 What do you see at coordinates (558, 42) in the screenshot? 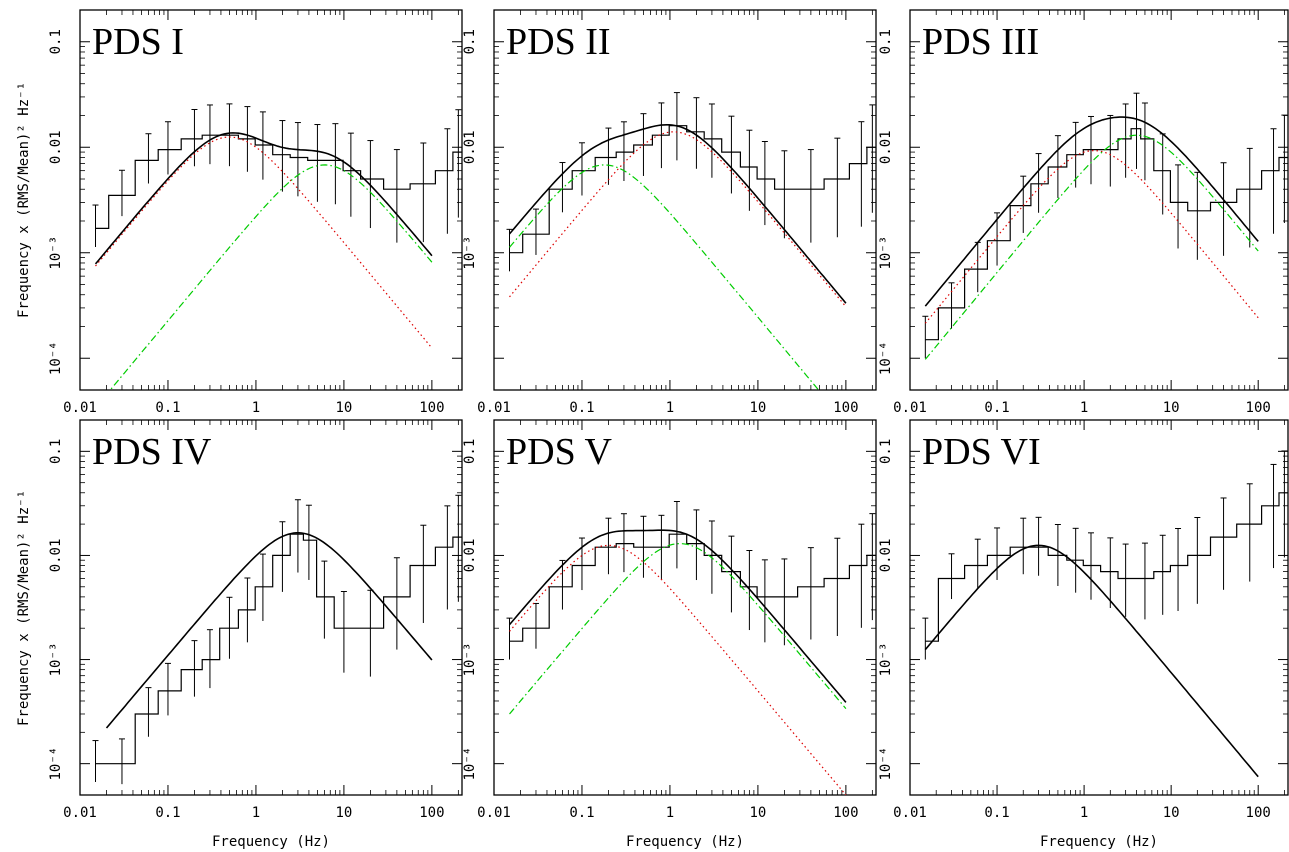
I see `panel-title: PDS II` at bounding box center [558, 42].